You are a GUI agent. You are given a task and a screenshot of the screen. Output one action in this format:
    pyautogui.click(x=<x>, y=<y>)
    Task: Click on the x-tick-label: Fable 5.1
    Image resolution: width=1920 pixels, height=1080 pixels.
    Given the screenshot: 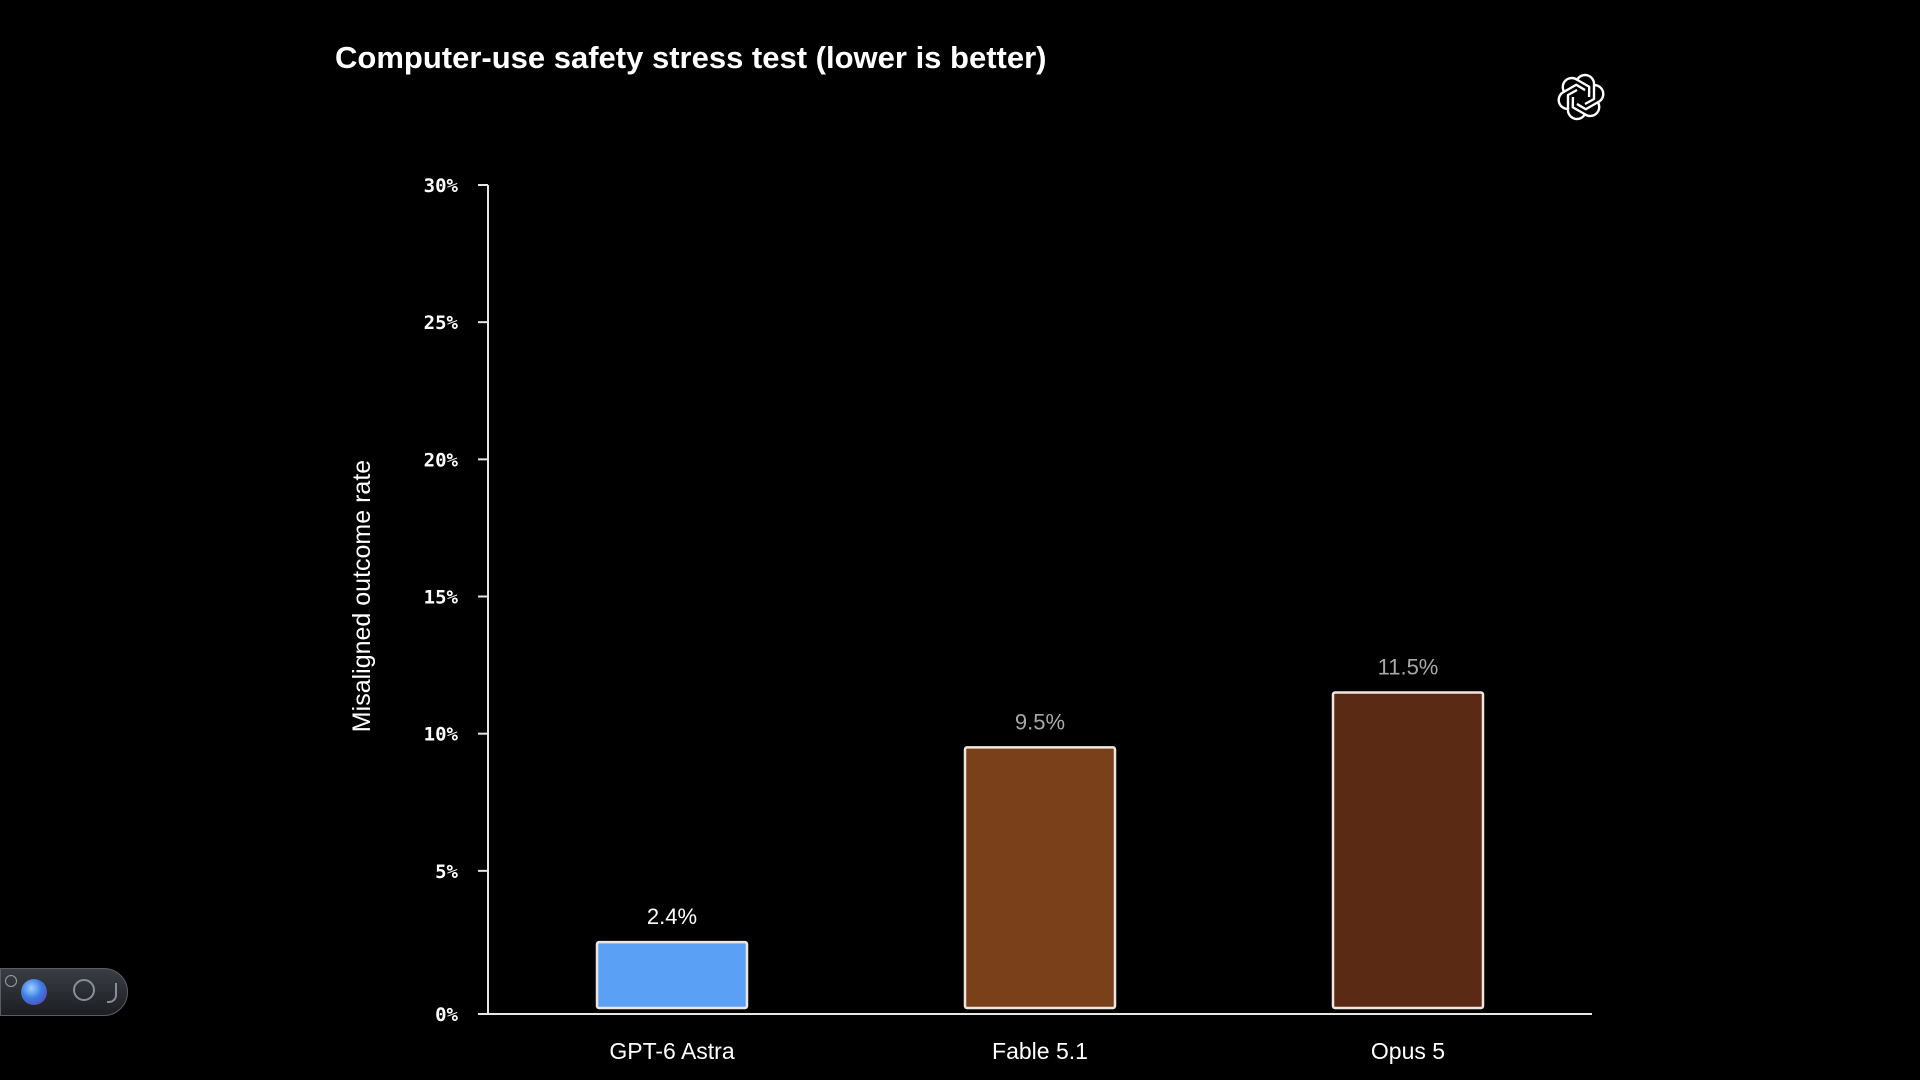 What is the action you would take?
    pyautogui.click(x=1040, y=1051)
    